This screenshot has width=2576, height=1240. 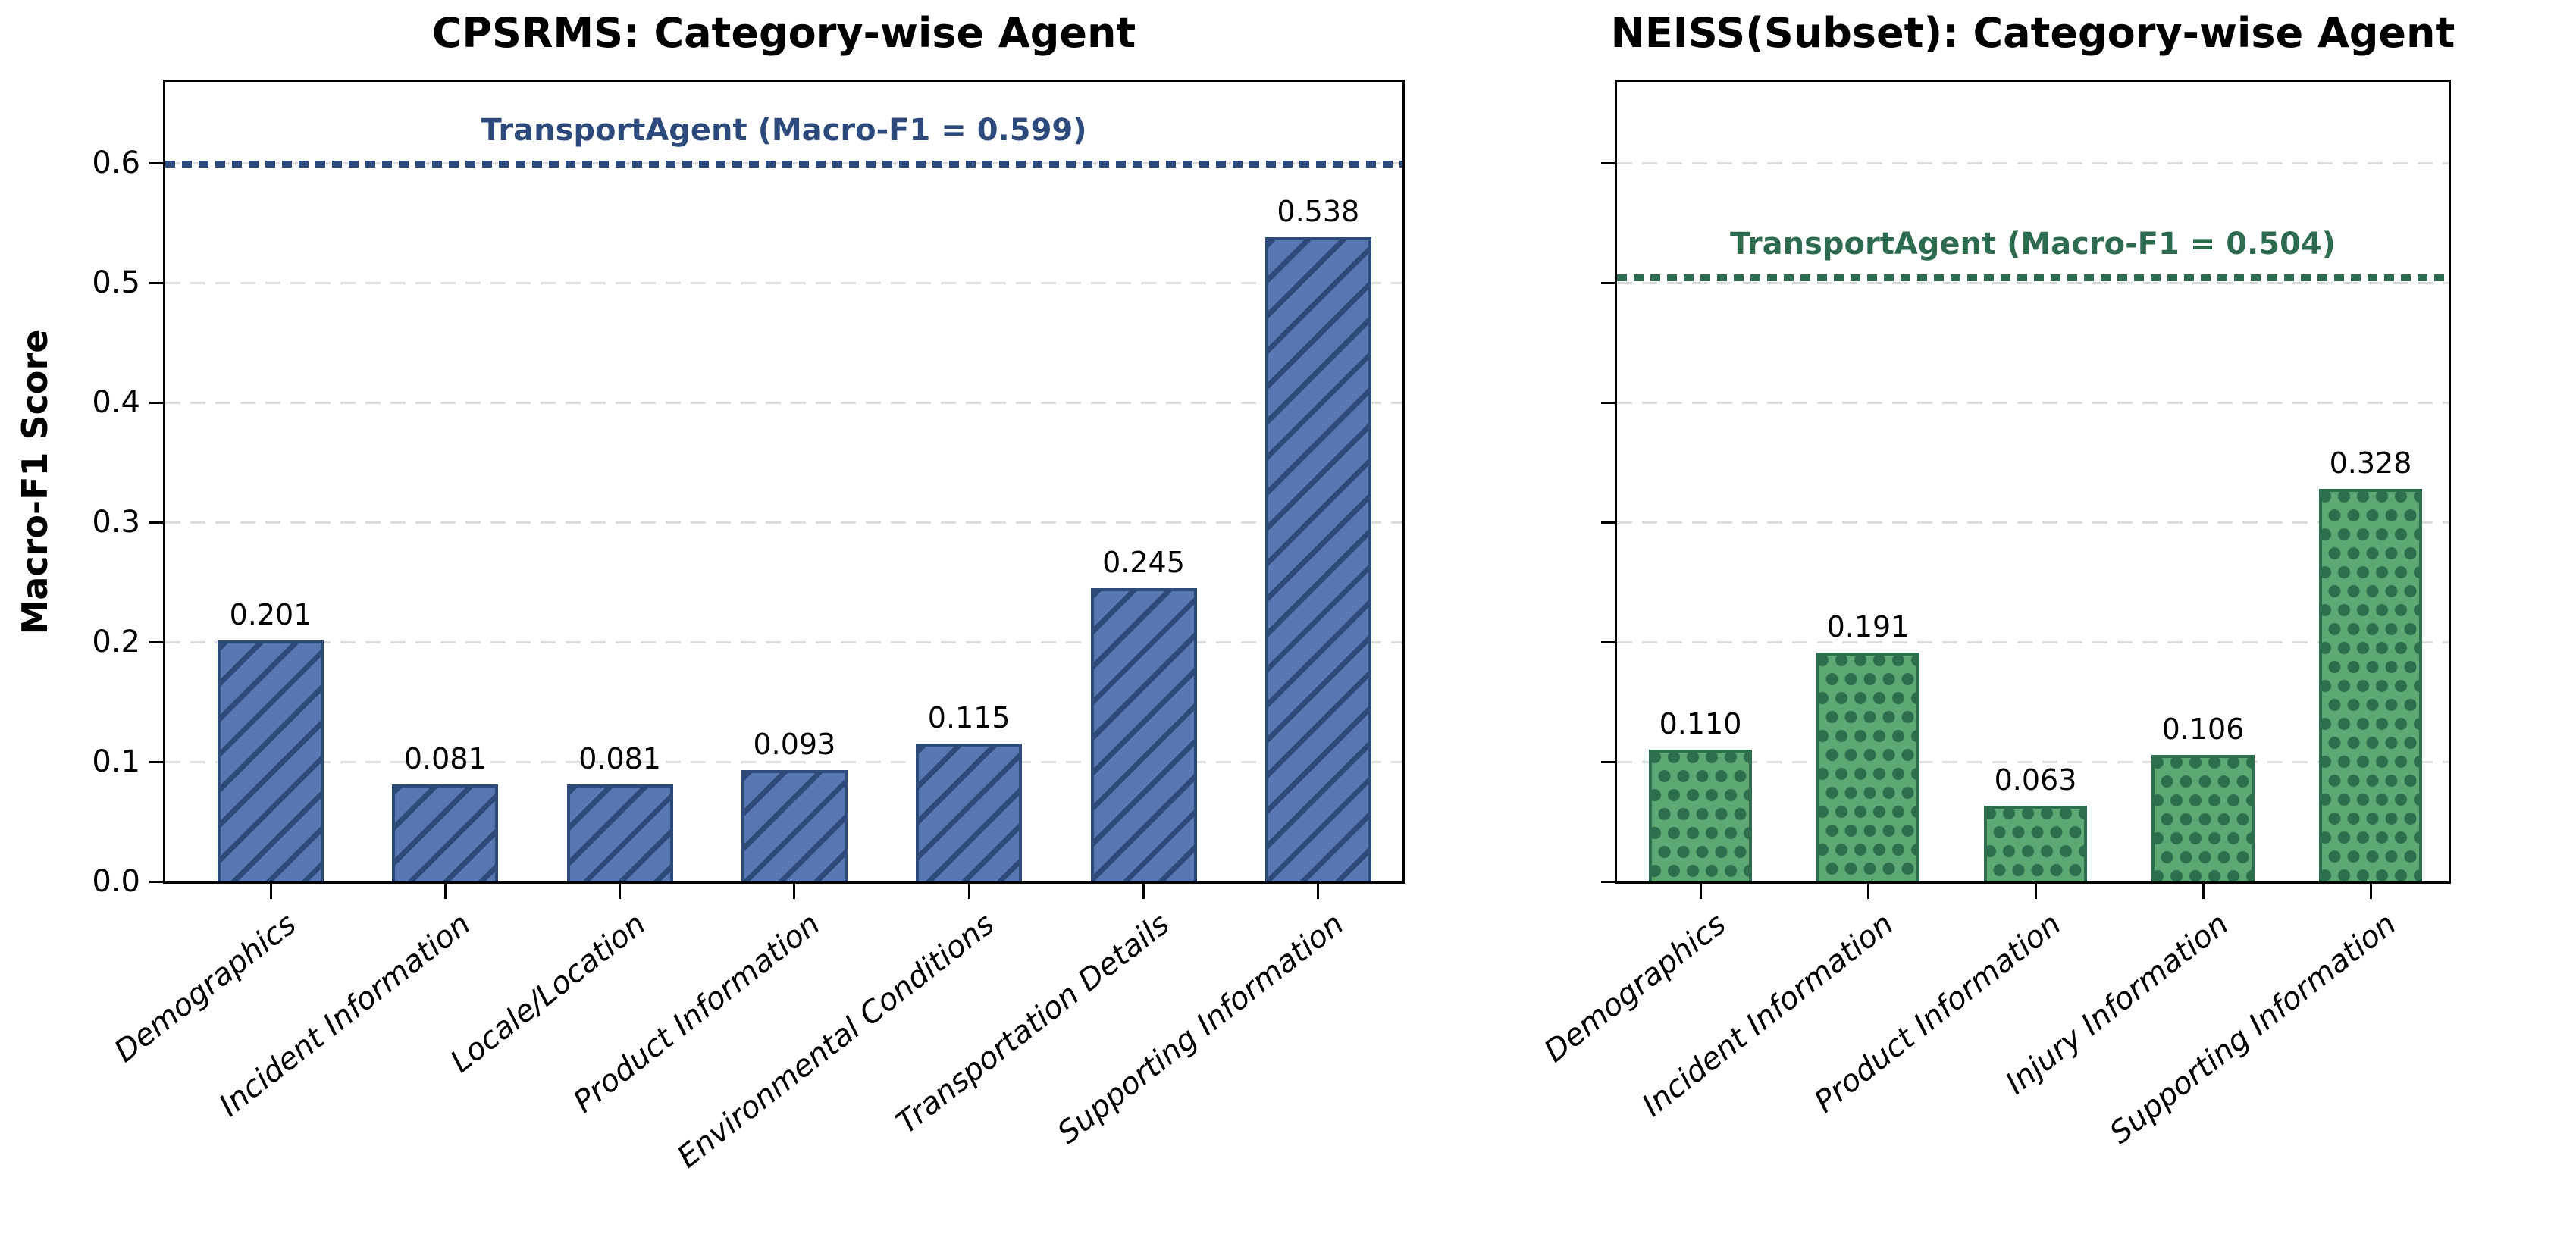 What do you see at coordinates (2033, 243) in the screenshot?
I see `reference-label: TransportAgent (Macro-F1 = 0.504)` at bounding box center [2033, 243].